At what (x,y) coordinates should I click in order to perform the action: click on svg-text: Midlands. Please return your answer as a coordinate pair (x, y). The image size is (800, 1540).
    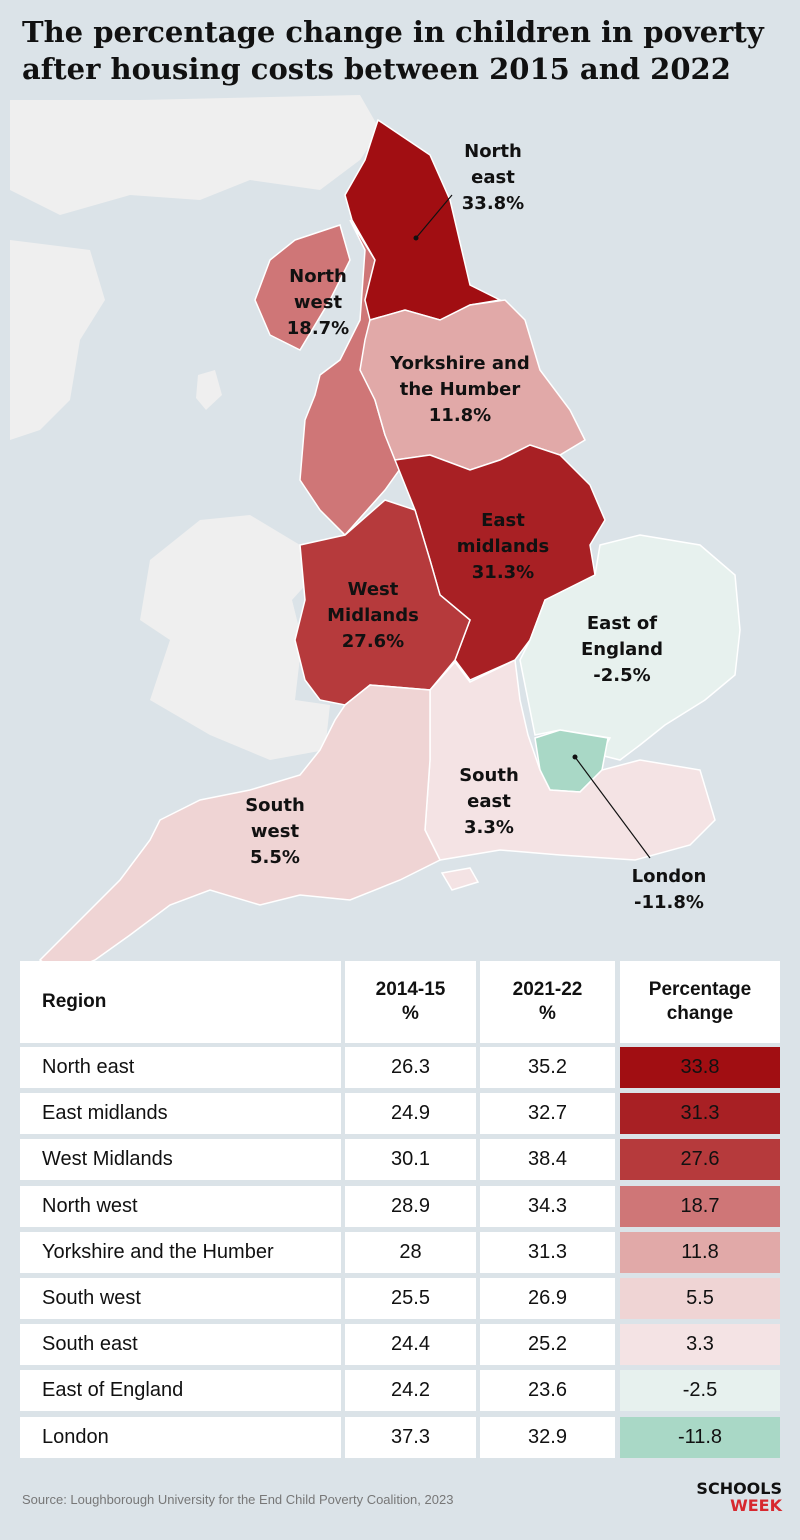
    Looking at the image, I should click on (373, 615).